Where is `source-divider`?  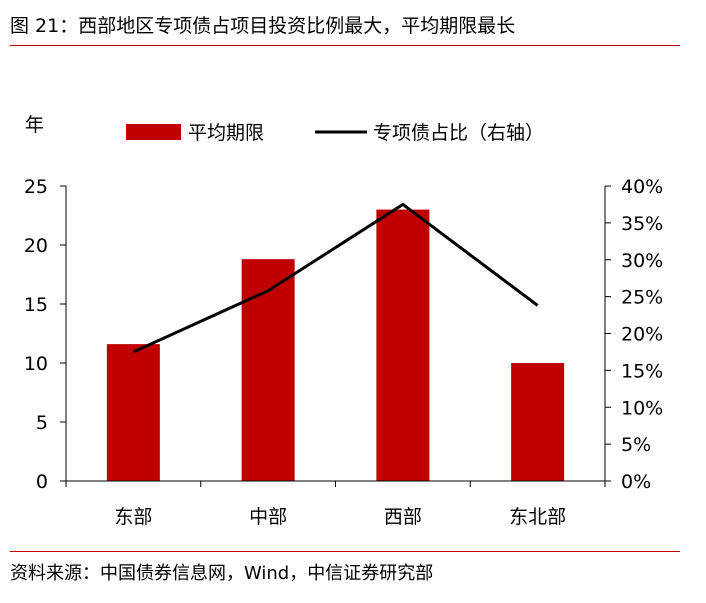 source-divider is located at coordinates (345, 551).